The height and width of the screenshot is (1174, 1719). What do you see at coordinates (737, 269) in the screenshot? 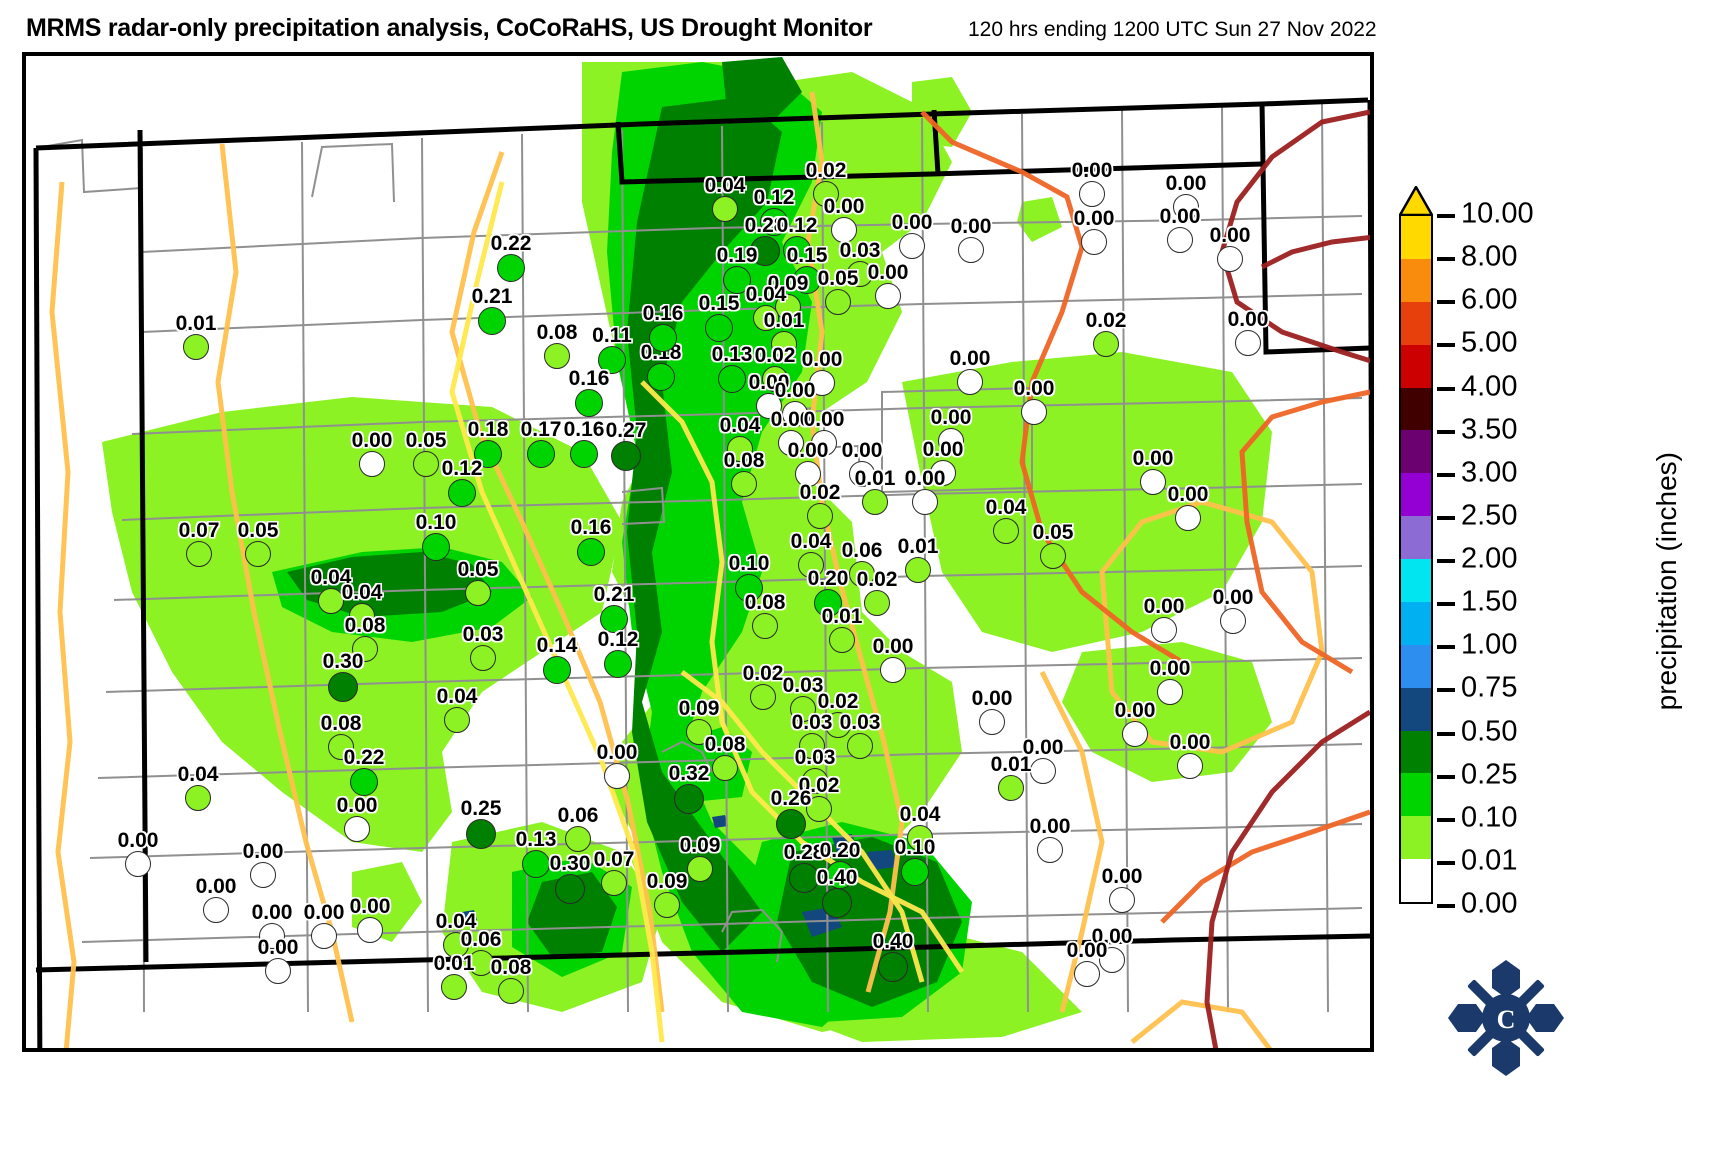
I see `station-observation: 0.19` at bounding box center [737, 269].